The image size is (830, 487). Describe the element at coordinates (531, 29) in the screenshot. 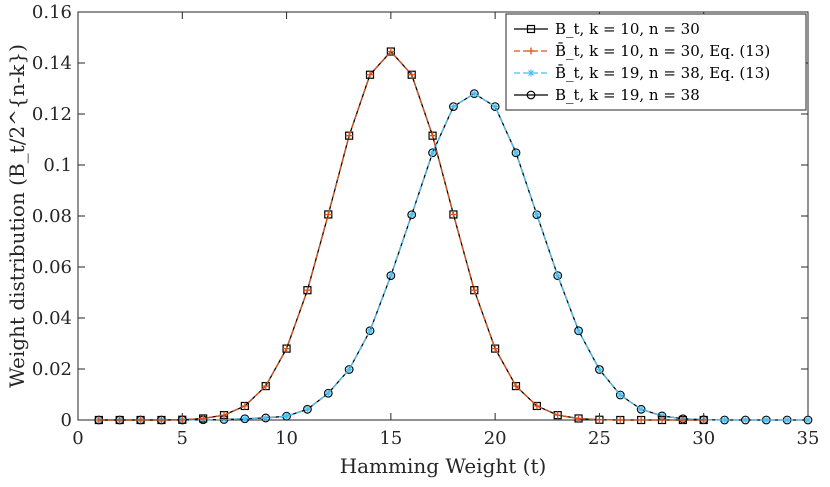

I see `data-point-square` at that location.